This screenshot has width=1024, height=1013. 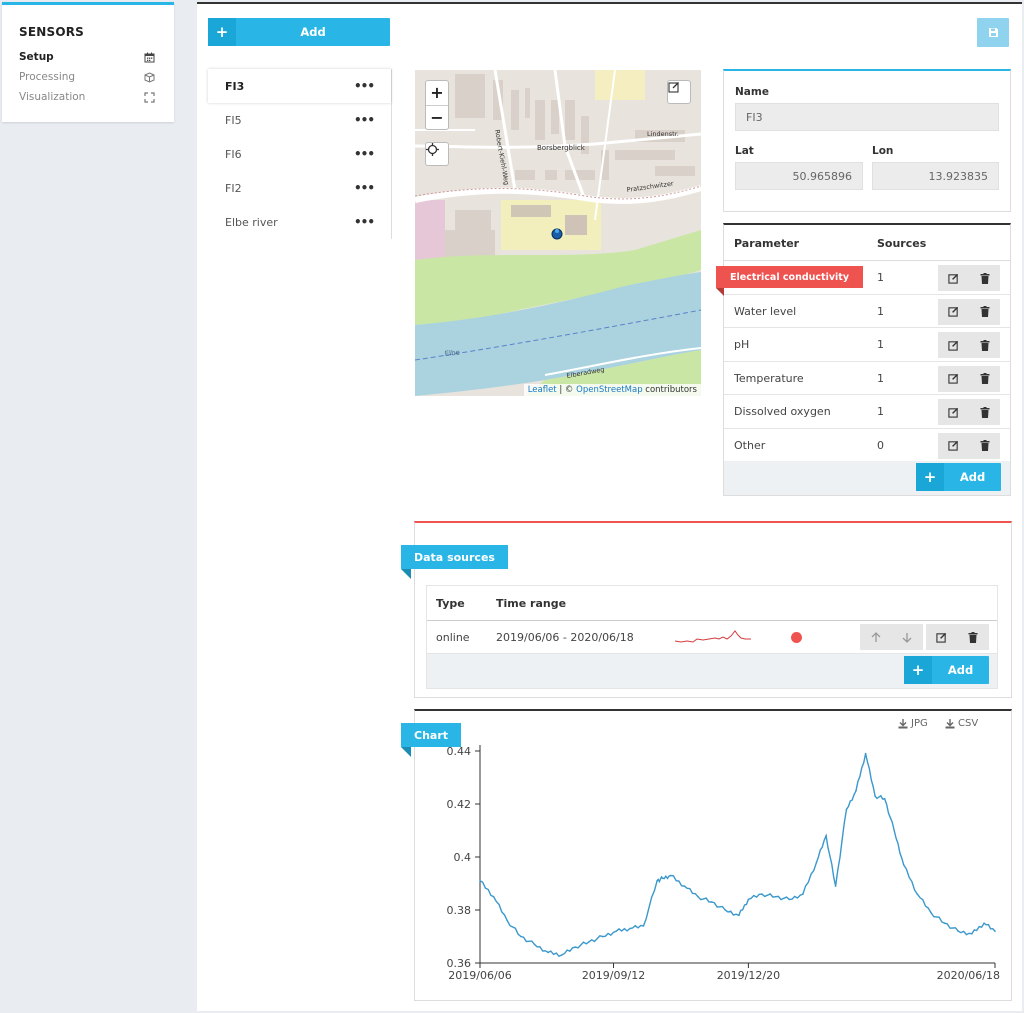 I want to click on zoom-out-button: −, so click(x=437, y=117).